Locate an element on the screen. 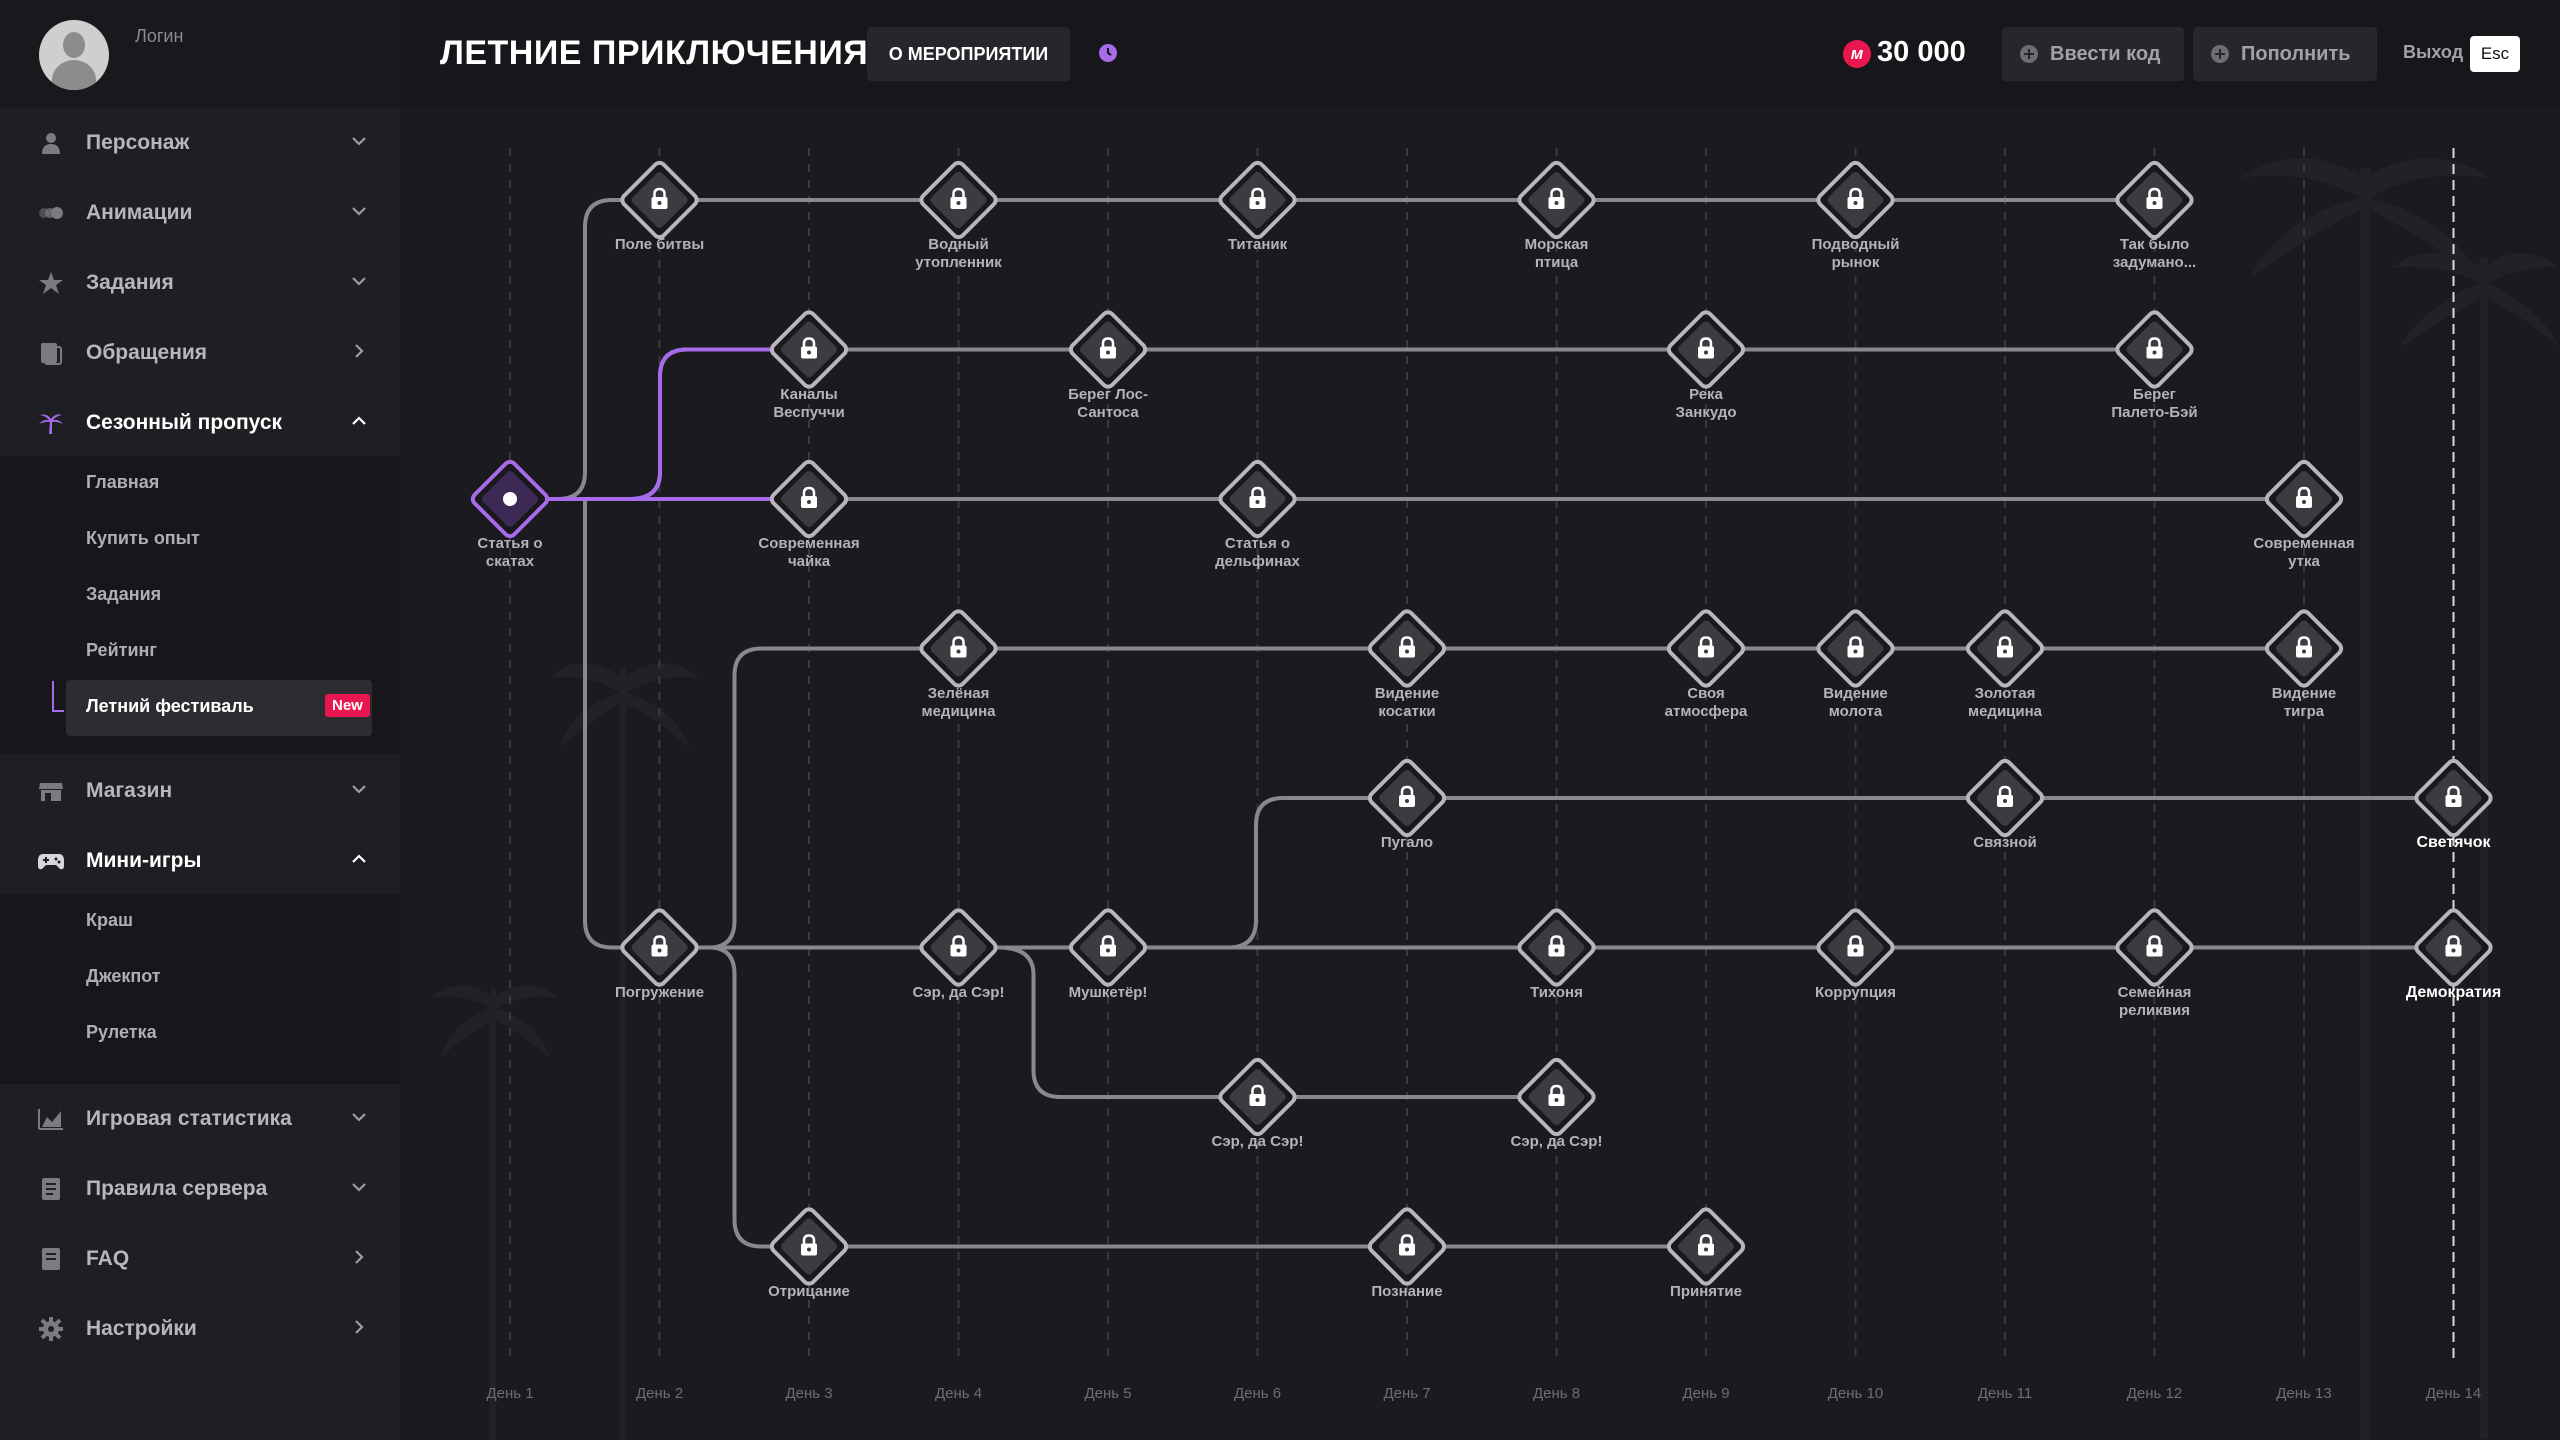 Image resolution: width=2560 pixels, height=1440 pixels. animation-icon is located at coordinates (51, 213).